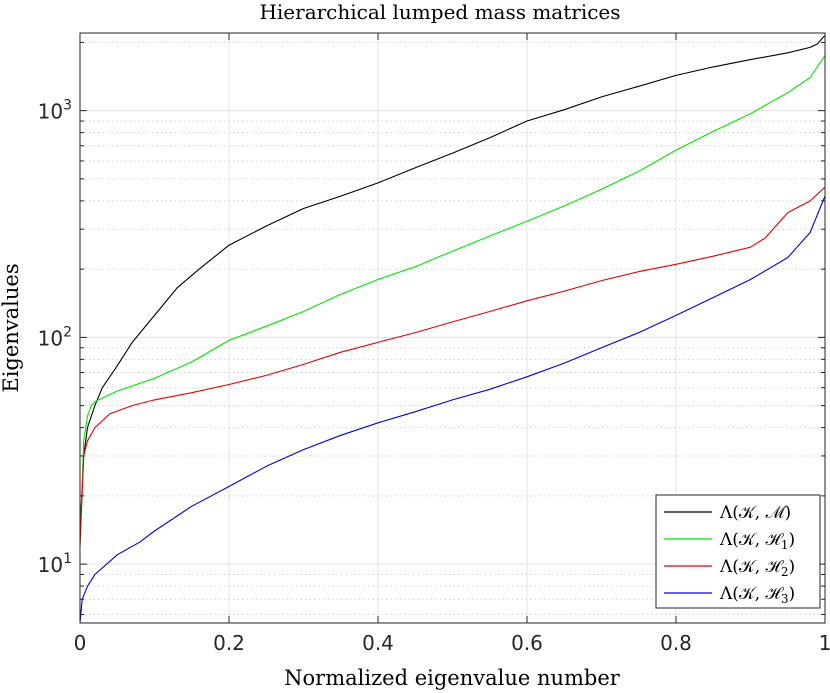 The height and width of the screenshot is (693, 830). What do you see at coordinates (11, 327) in the screenshot?
I see `y-axis-label: Eigenvalues` at bounding box center [11, 327].